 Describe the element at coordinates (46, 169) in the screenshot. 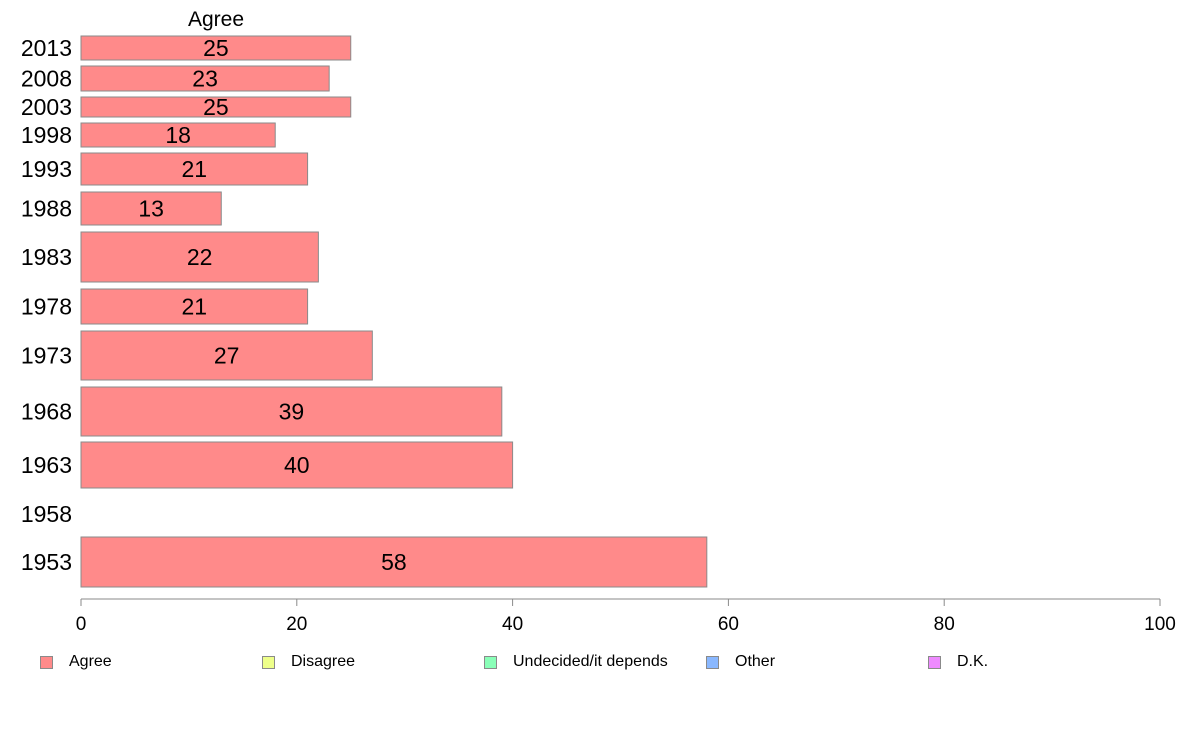

I see `category-label-1993: 1993` at that location.